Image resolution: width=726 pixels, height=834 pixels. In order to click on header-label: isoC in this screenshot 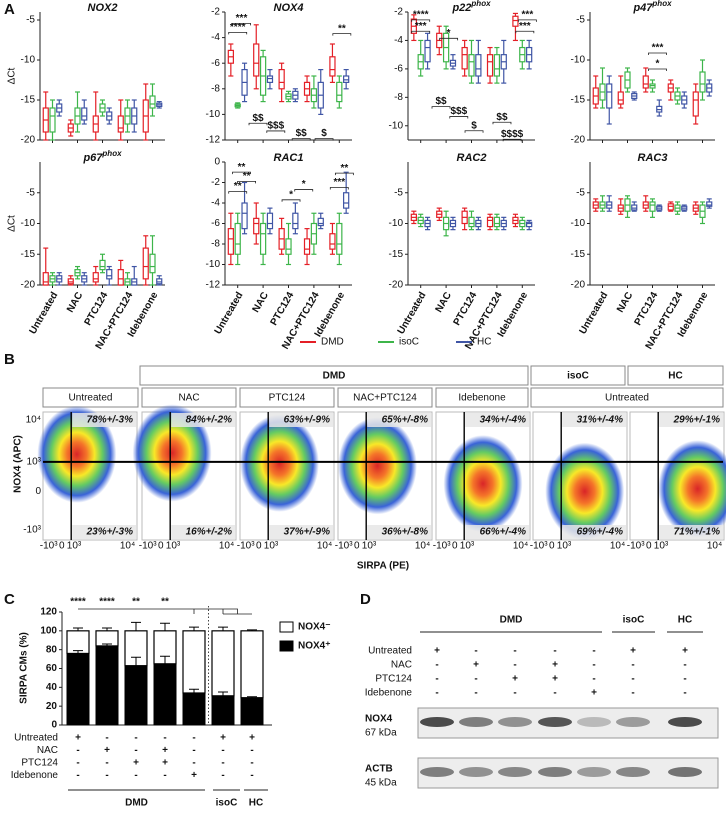, I will do `click(578, 376)`.